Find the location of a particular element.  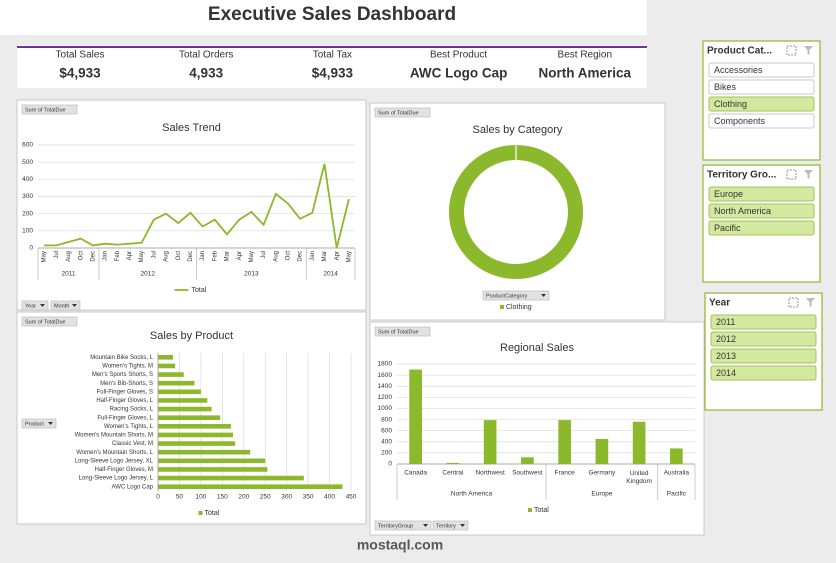

slicer-item-label: Pacific is located at coordinates (727, 228).